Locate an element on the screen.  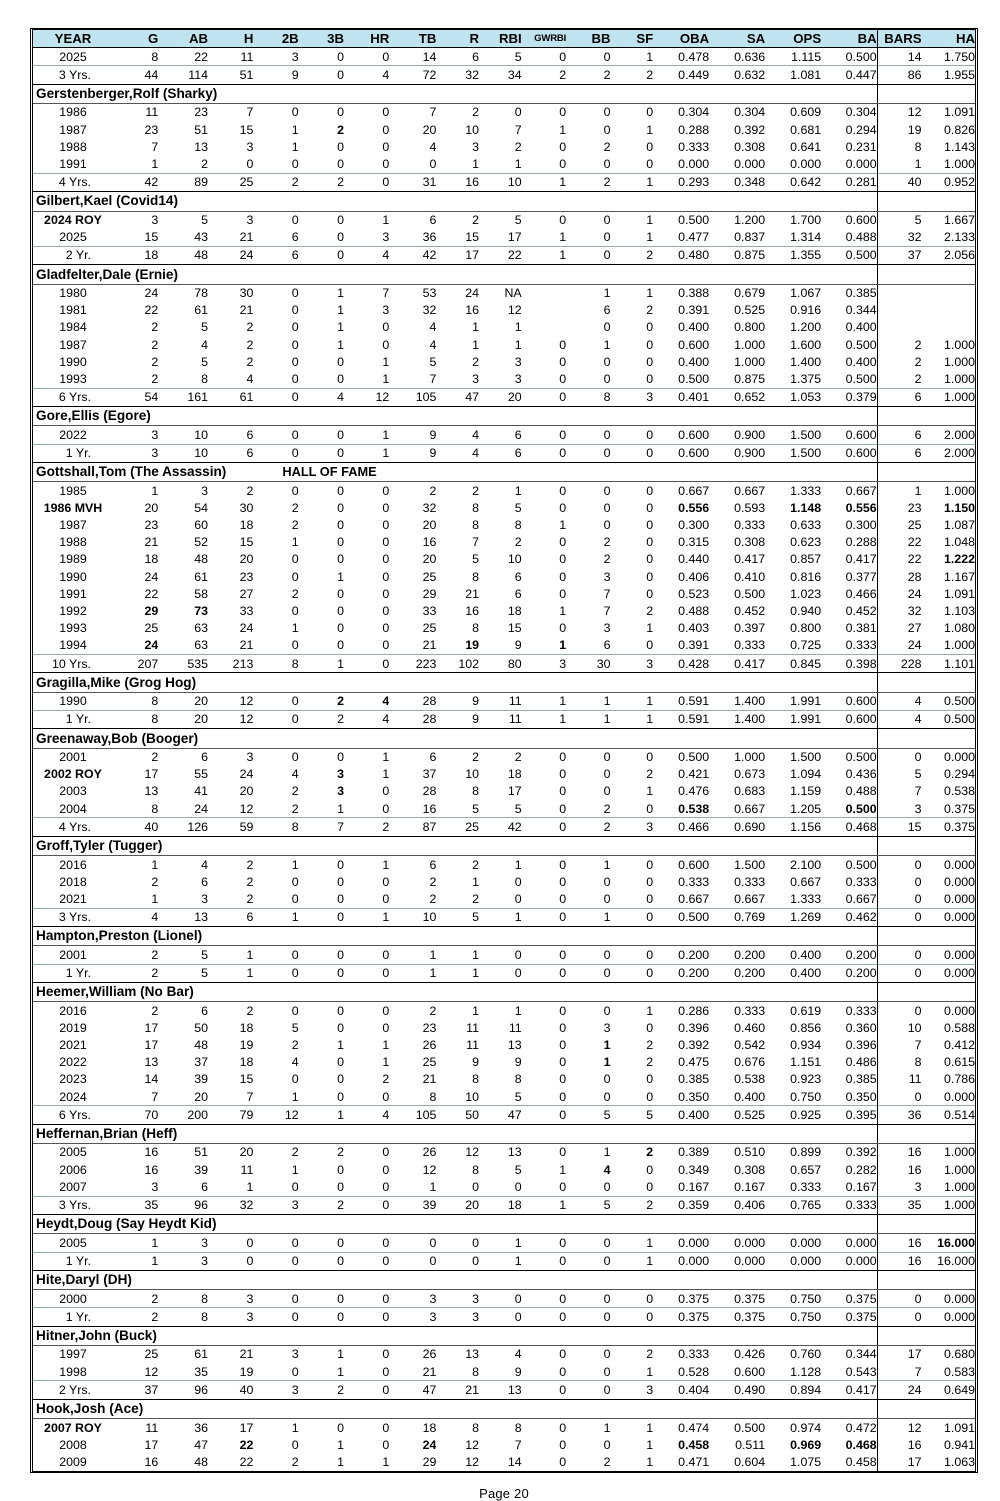
stat-g: 37 is located at coordinates (135, 1390).